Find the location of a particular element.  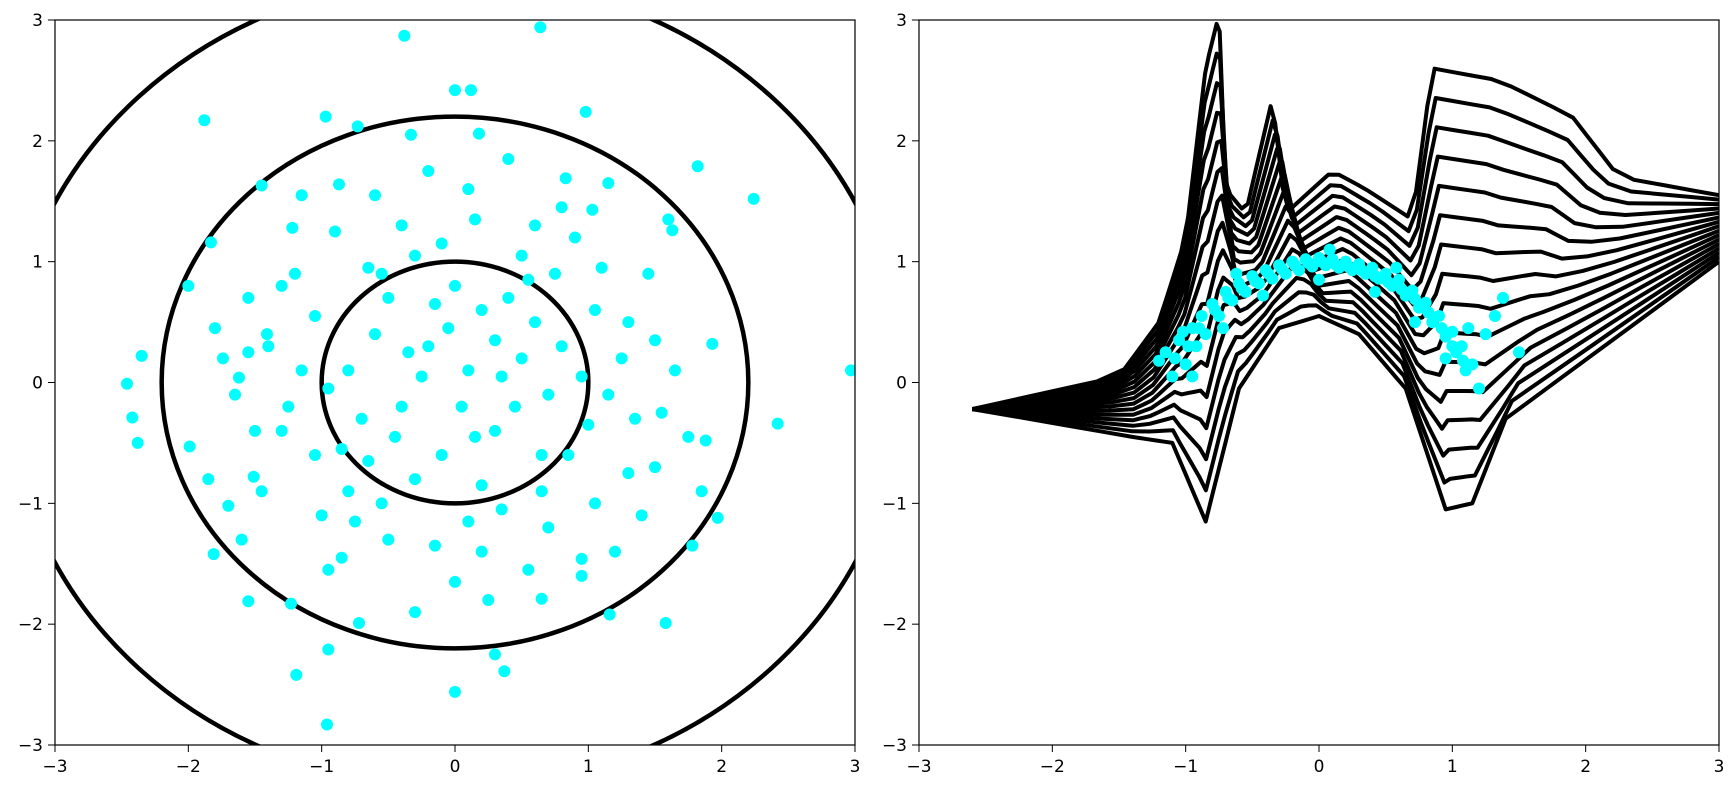

x-tick-label: 3 is located at coordinates (1719, 767).